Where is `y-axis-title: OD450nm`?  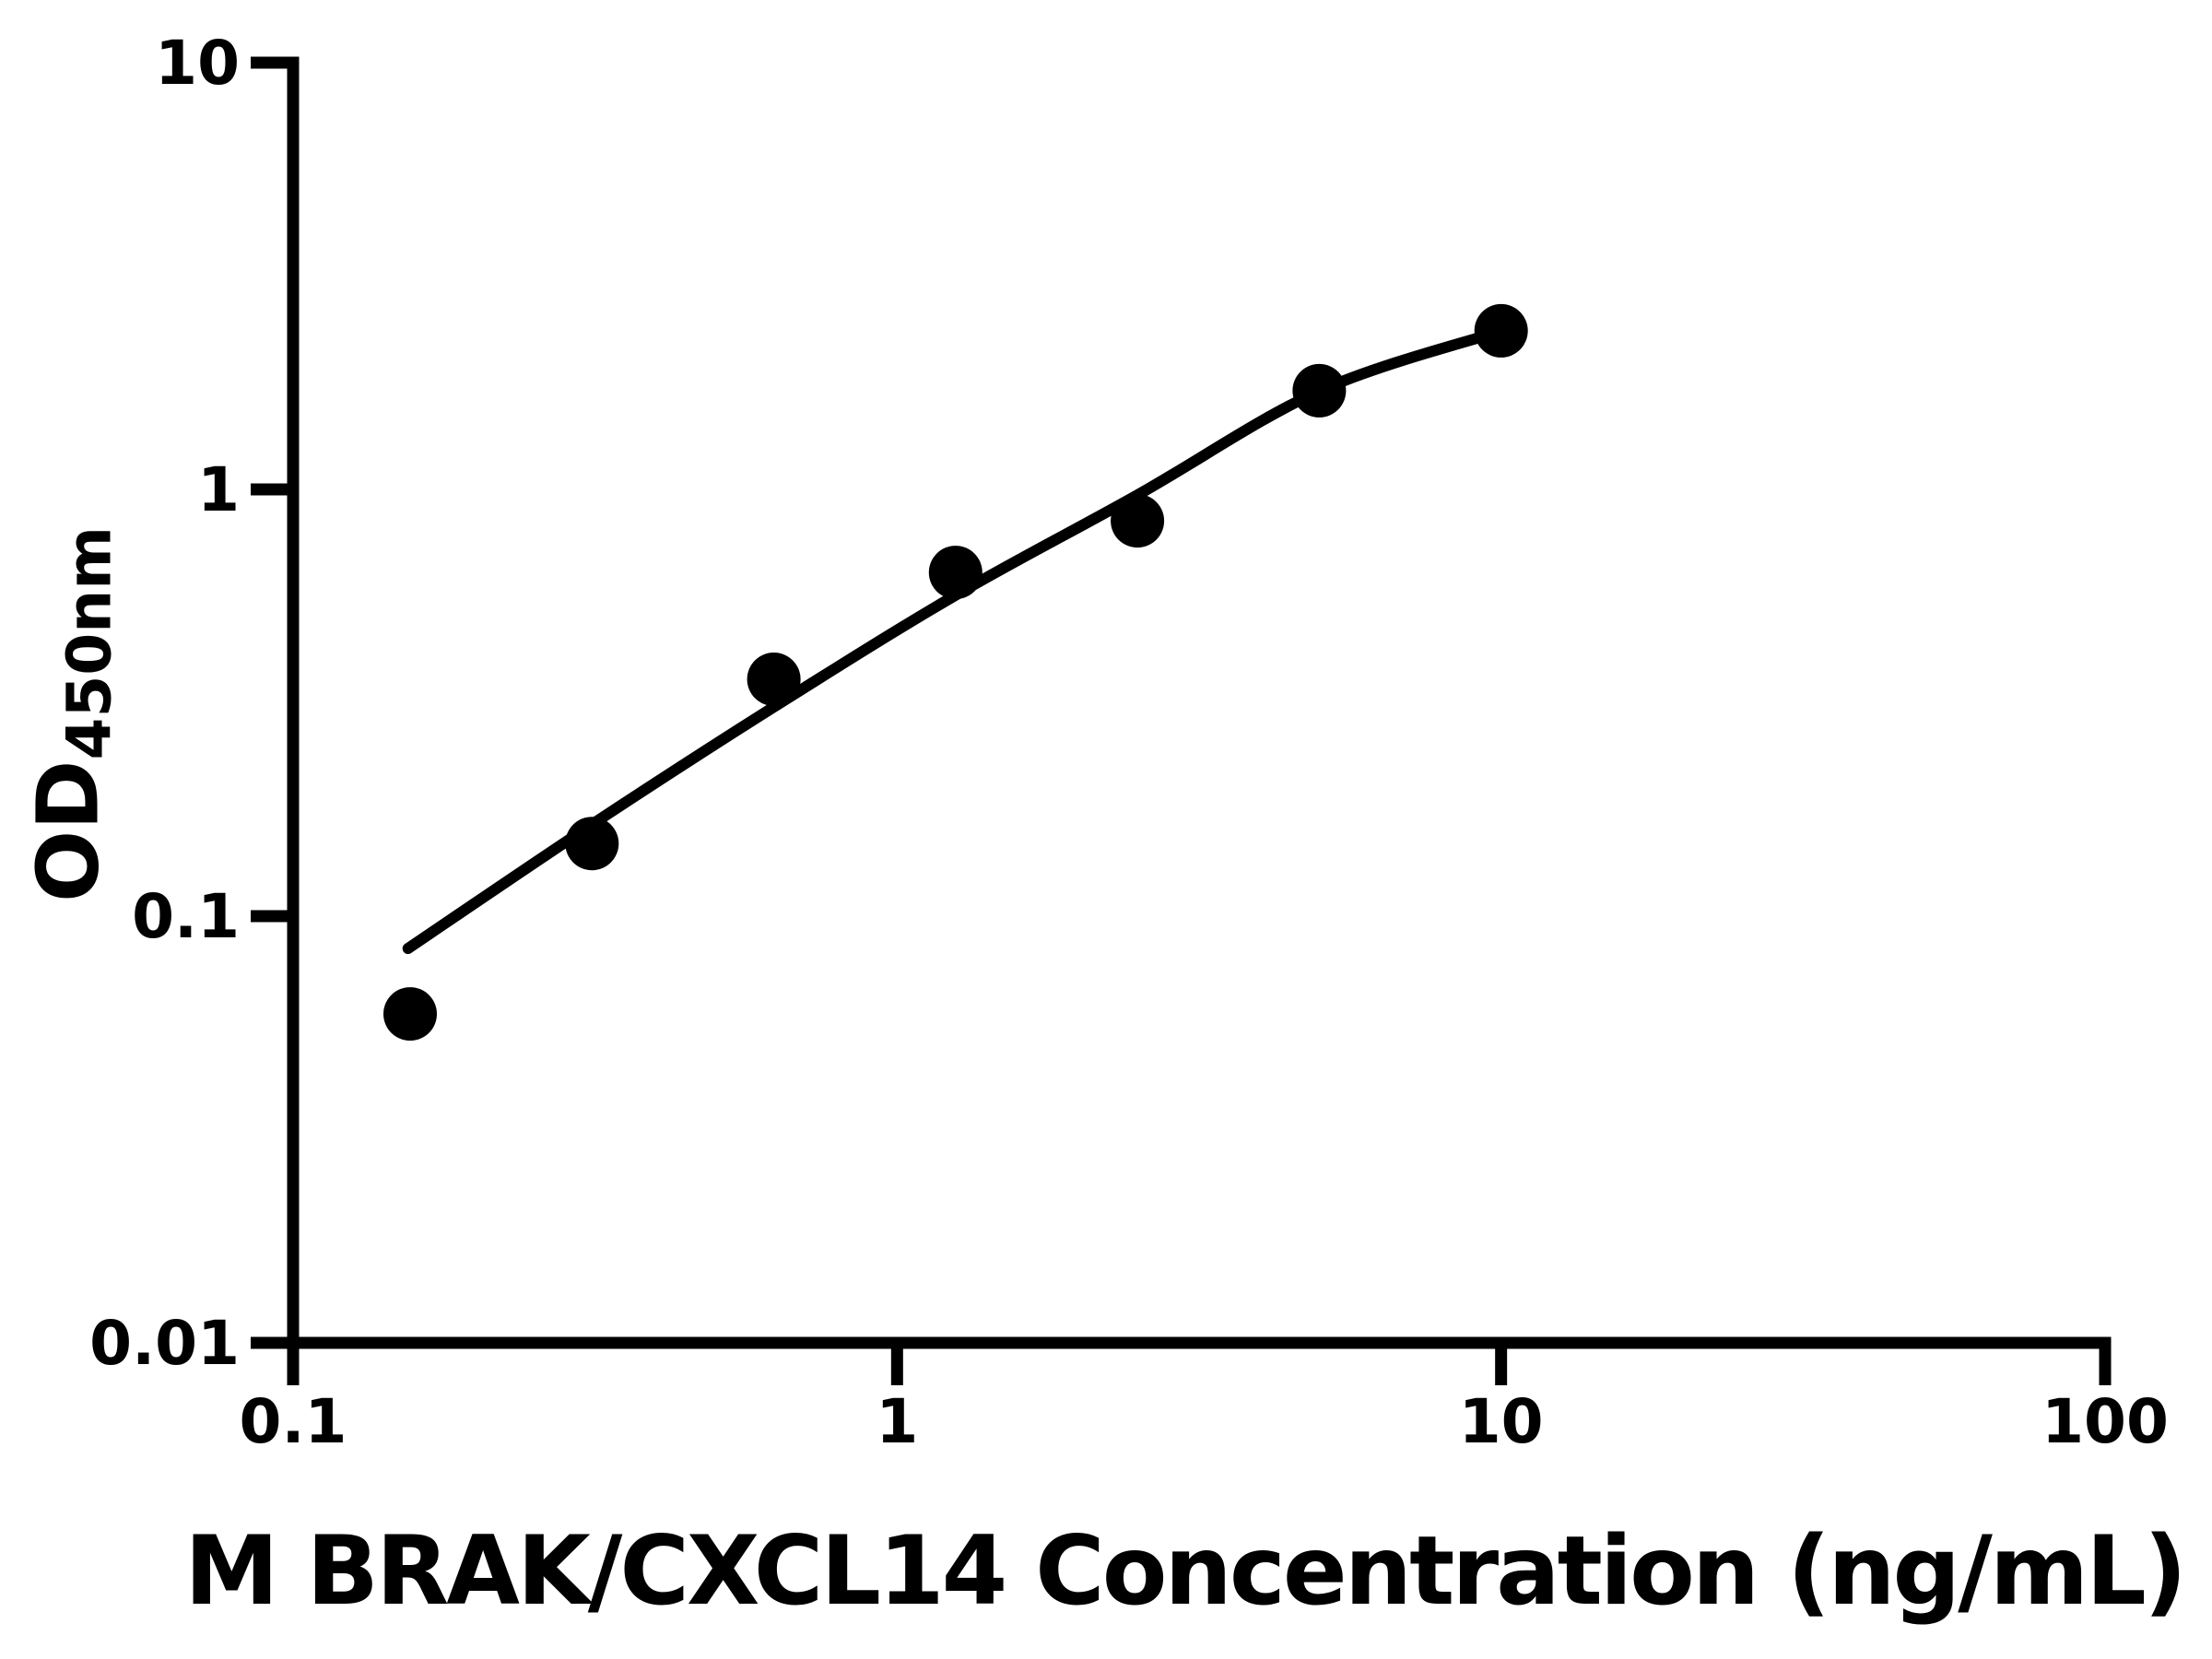
y-axis-title: OD450nm is located at coordinates (72, 714).